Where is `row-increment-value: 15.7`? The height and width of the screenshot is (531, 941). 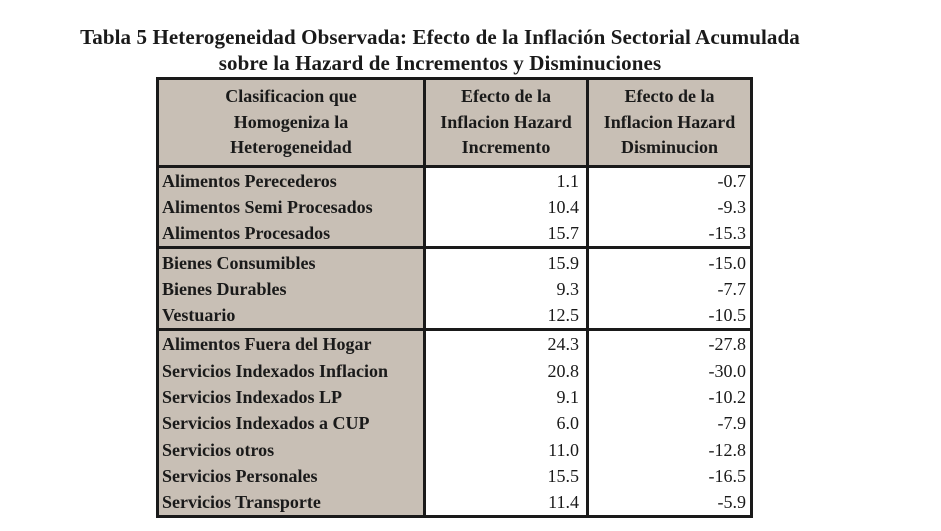
row-increment-value: 15.7 is located at coordinates (506, 235).